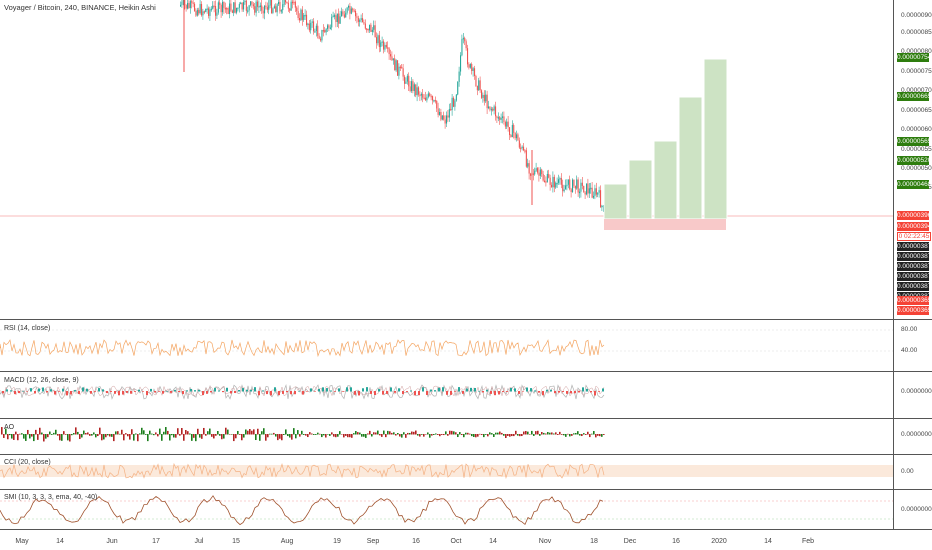 The image size is (932, 550). Describe the element at coordinates (9, 427) in the screenshot. I see `ao-pane-title: AO` at that location.